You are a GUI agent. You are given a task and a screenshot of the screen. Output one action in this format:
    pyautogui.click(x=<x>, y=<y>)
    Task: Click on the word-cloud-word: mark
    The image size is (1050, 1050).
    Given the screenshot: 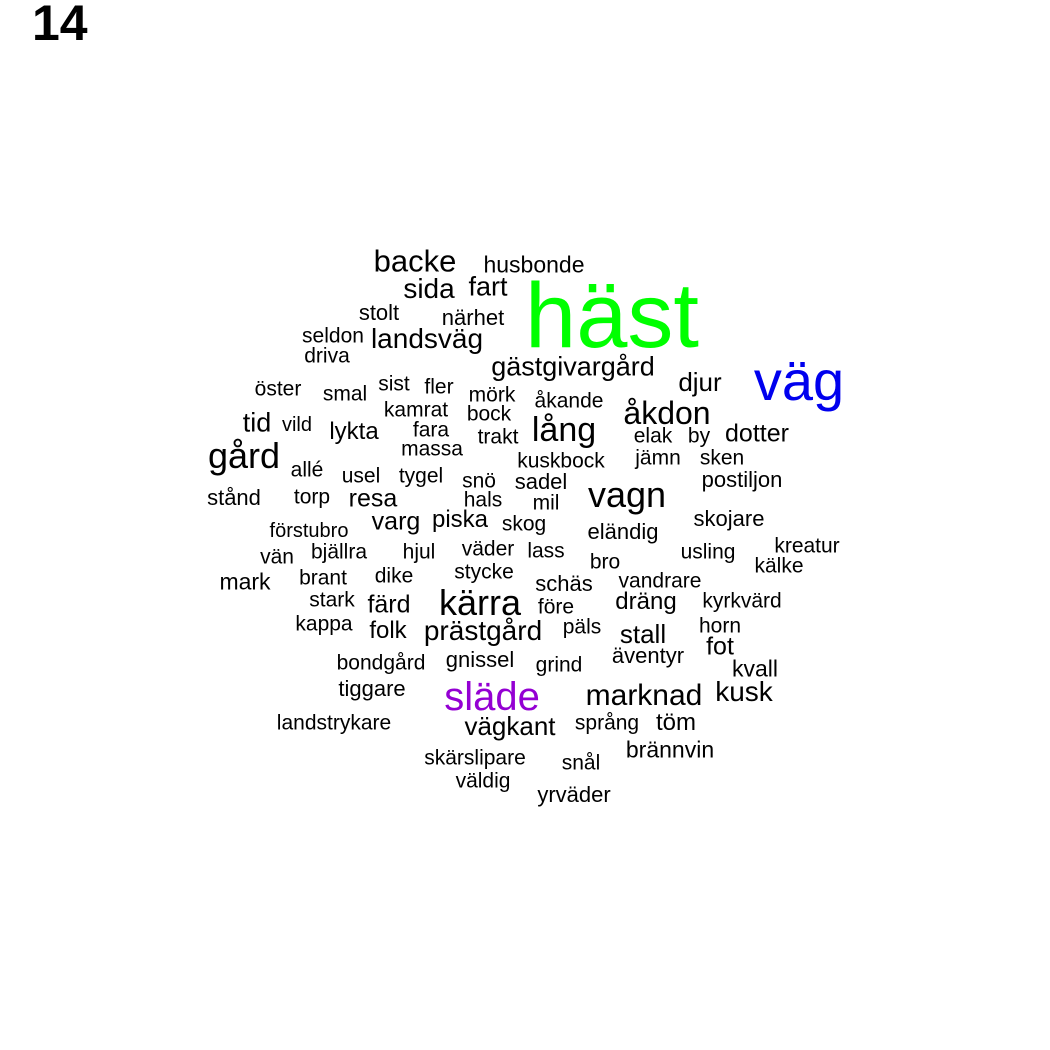 What is the action you would take?
    pyautogui.click(x=245, y=581)
    